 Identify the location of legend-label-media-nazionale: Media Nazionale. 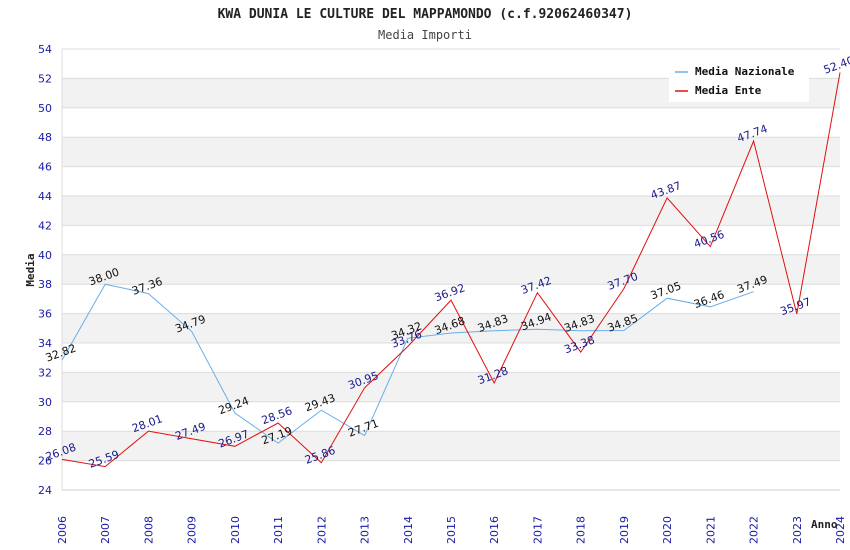
(745, 71).